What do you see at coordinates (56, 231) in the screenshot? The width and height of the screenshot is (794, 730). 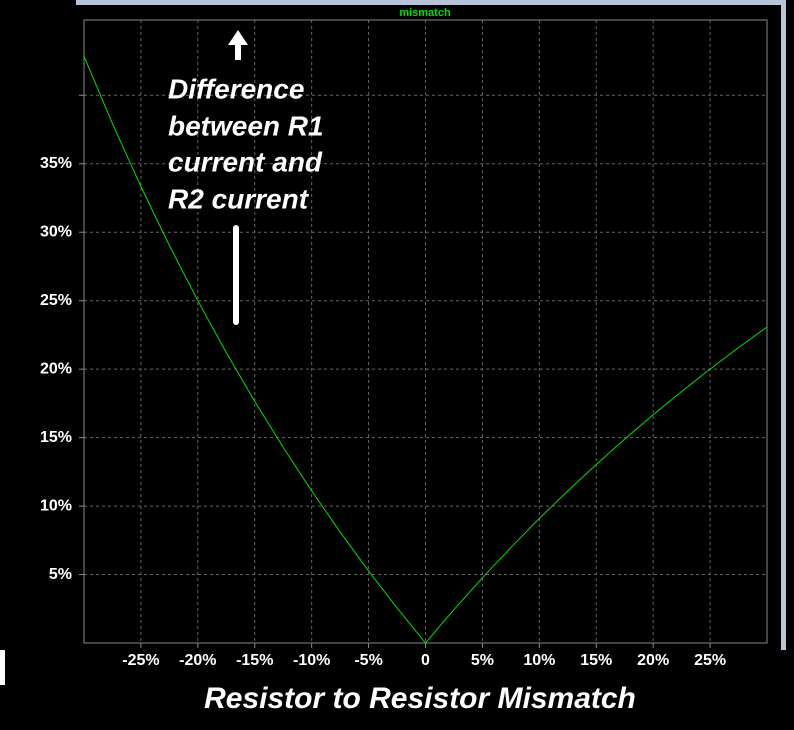 I see `y-tick-label: 30%` at bounding box center [56, 231].